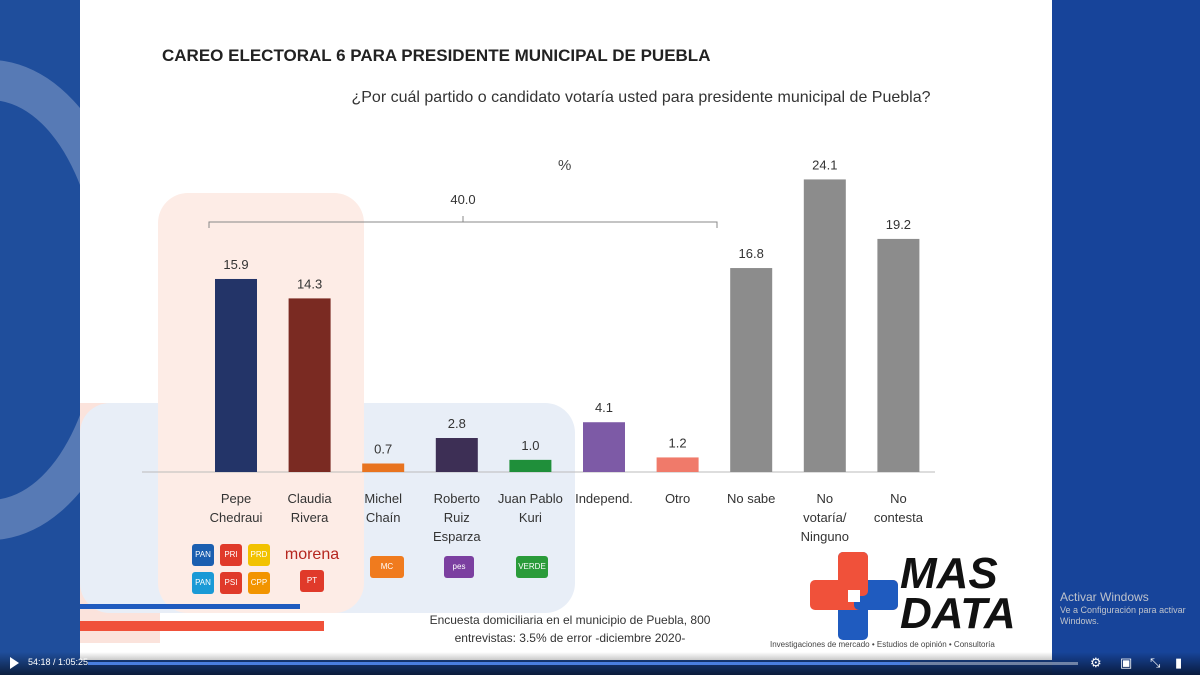 Image resolution: width=1200 pixels, height=675 pixels. What do you see at coordinates (309, 517) in the screenshot?
I see `category-label-line: Rivera` at bounding box center [309, 517].